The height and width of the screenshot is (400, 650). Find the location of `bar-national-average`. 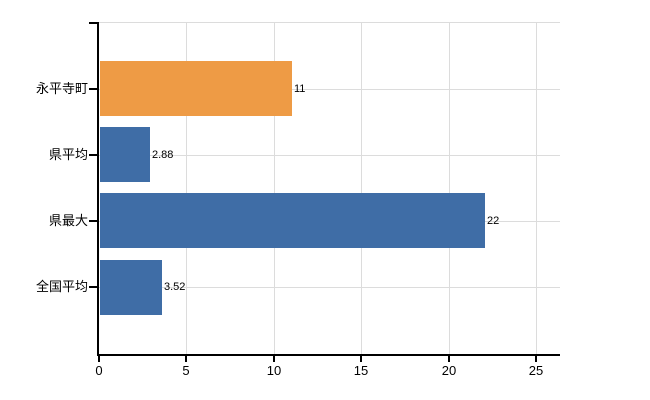

bar-national-average is located at coordinates (131, 287).